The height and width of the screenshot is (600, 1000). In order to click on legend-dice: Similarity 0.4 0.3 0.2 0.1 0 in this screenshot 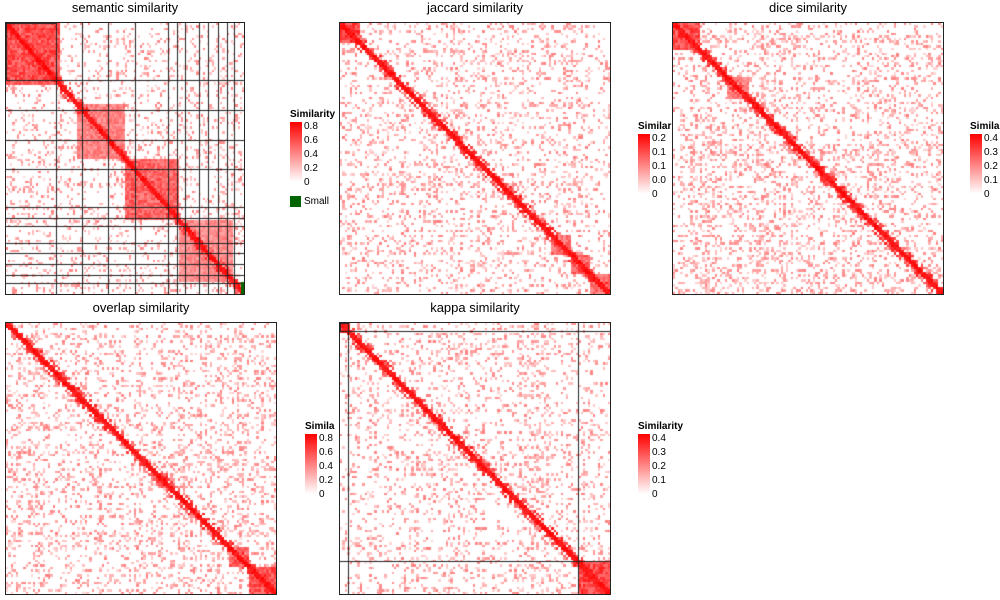, I will do `click(985, 171)`.